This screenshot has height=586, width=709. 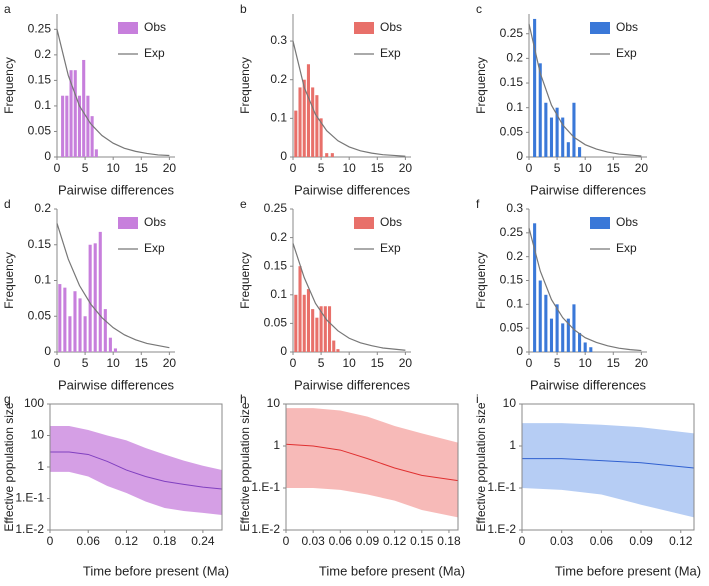 What do you see at coordinates (265, 487) in the screenshot?
I see `y-tick-label: 1.E-1` at bounding box center [265, 487].